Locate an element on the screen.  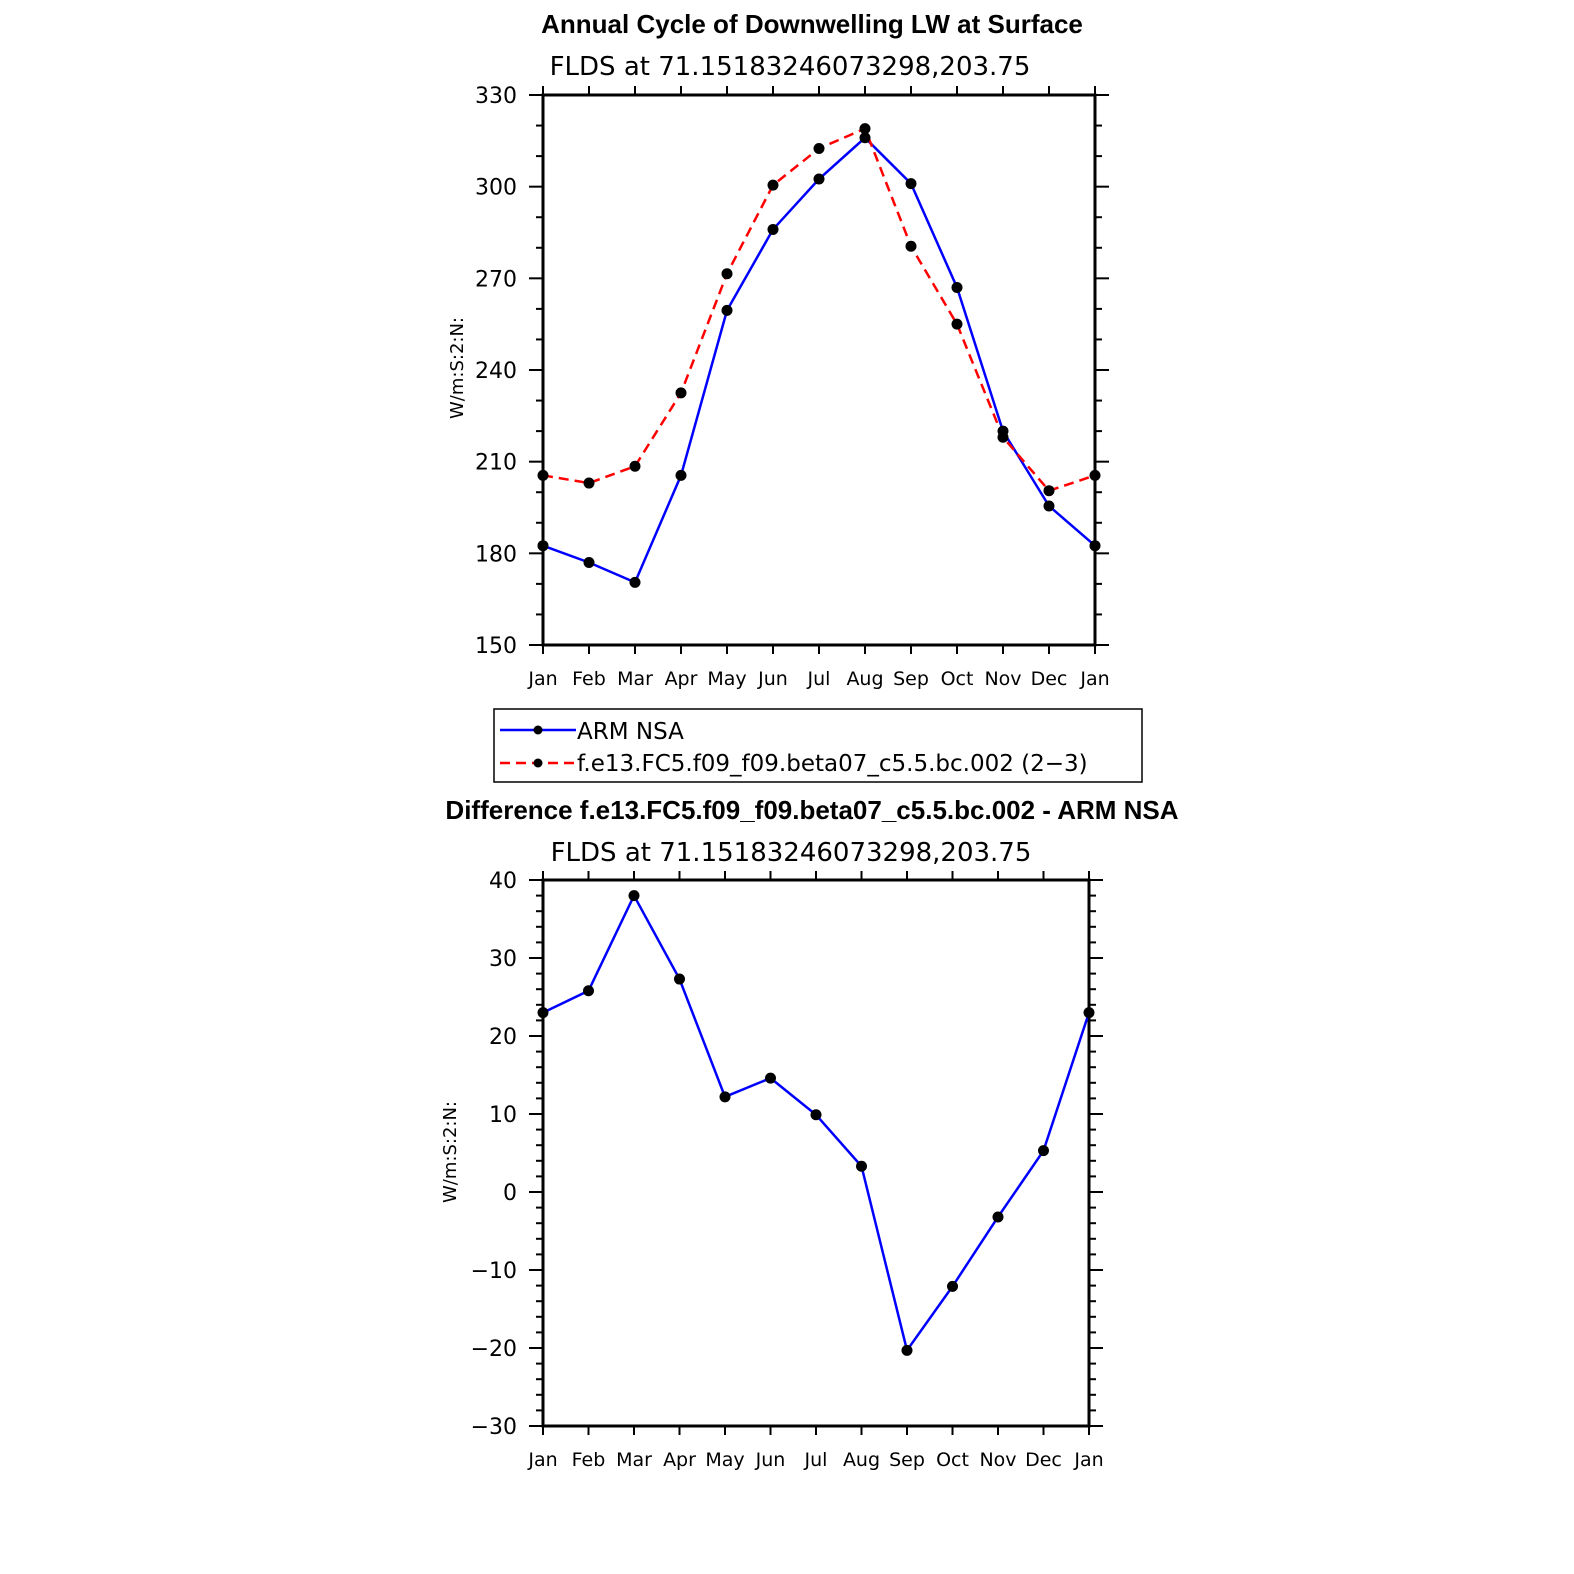
plot-frame is located at coordinates (816, 1153).